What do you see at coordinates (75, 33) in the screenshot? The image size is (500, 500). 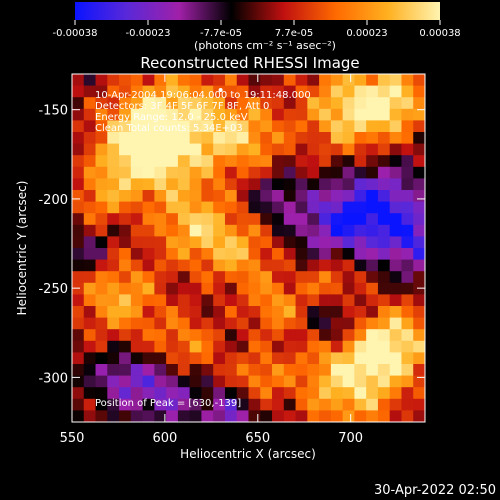 I see `colorbar-tick-label: -0.00038` at bounding box center [75, 33].